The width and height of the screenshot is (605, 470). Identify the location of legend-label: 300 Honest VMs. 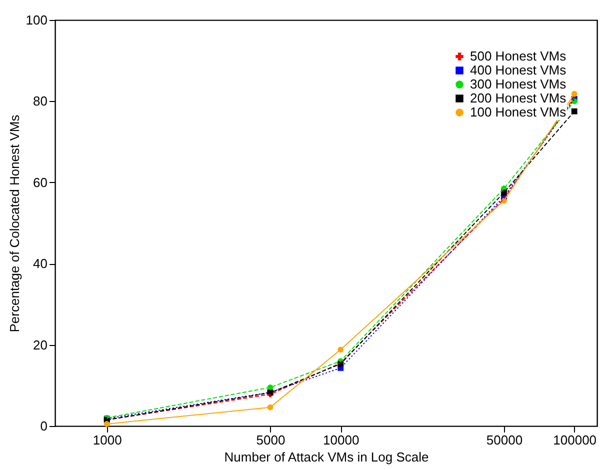
(518, 84).